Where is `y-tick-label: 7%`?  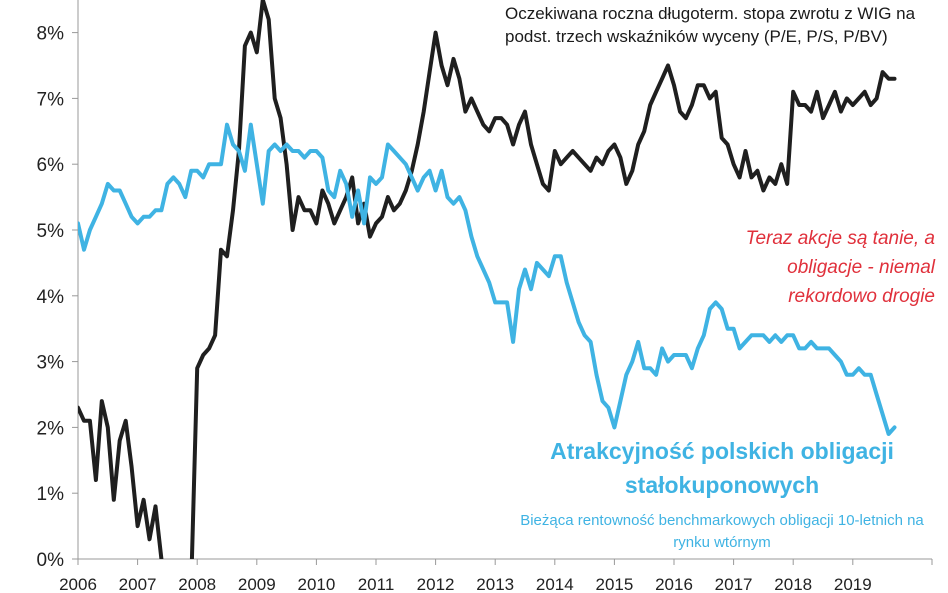
y-tick-label: 7% is located at coordinates (51, 99).